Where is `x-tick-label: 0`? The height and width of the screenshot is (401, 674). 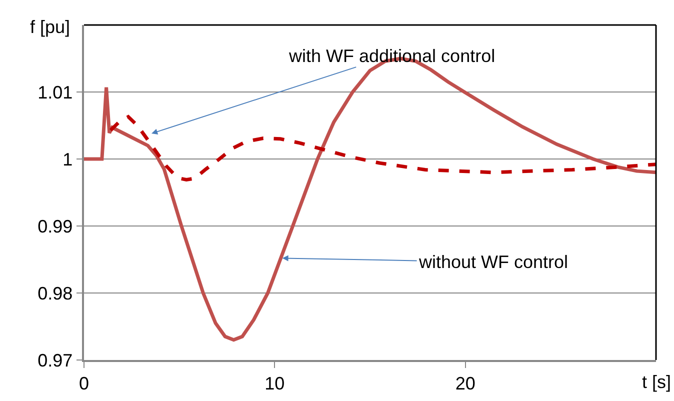
x-tick-label: 0 is located at coordinates (84, 383).